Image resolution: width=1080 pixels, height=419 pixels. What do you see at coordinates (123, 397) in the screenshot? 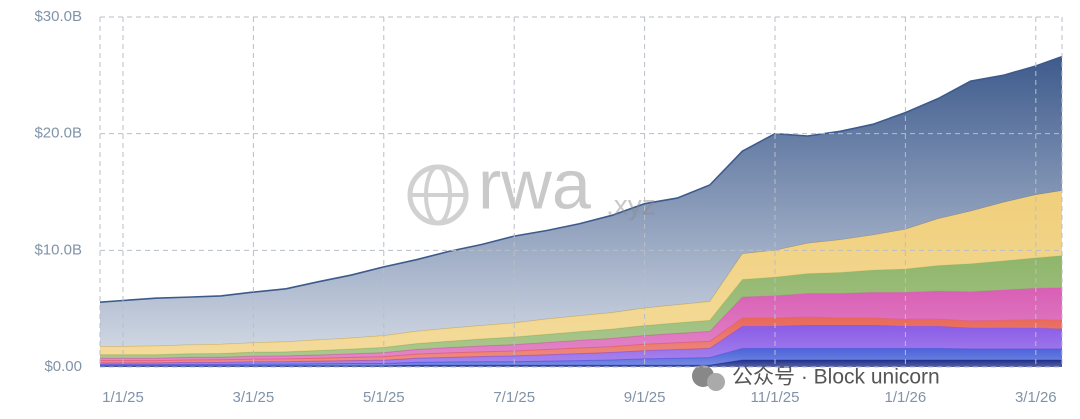
I see `x-tick-label: 1/1/25` at bounding box center [123, 397].